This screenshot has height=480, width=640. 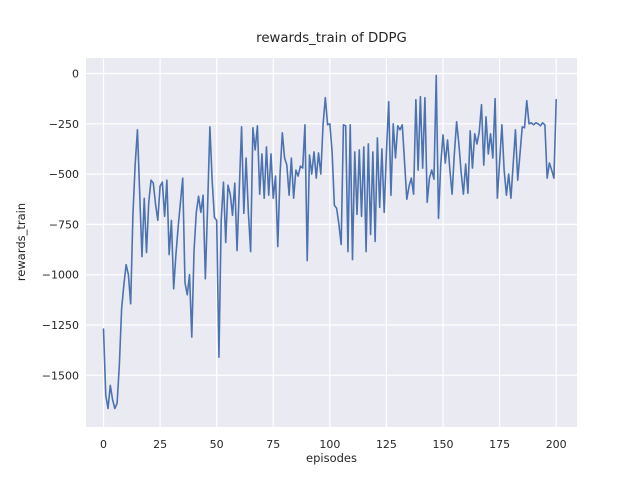 I want to click on y-tick-label: −500, so click(x=64, y=174).